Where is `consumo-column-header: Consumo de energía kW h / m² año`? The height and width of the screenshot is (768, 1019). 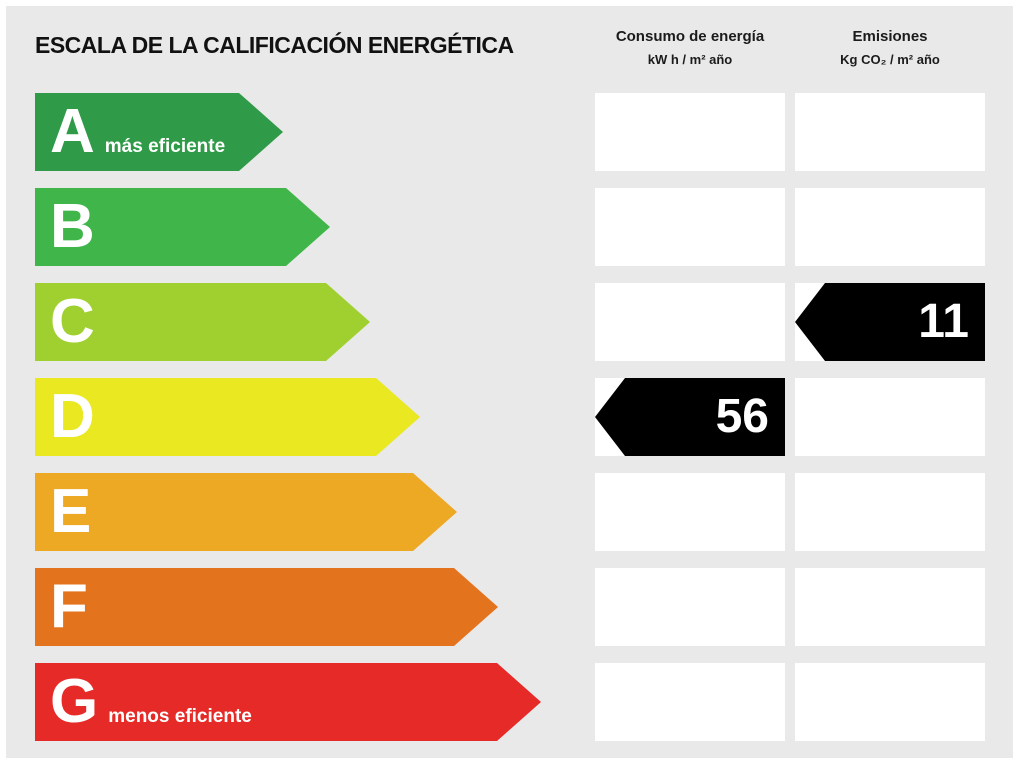 consumo-column-header: Consumo de energía kW h / m² año is located at coordinates (690, 47).